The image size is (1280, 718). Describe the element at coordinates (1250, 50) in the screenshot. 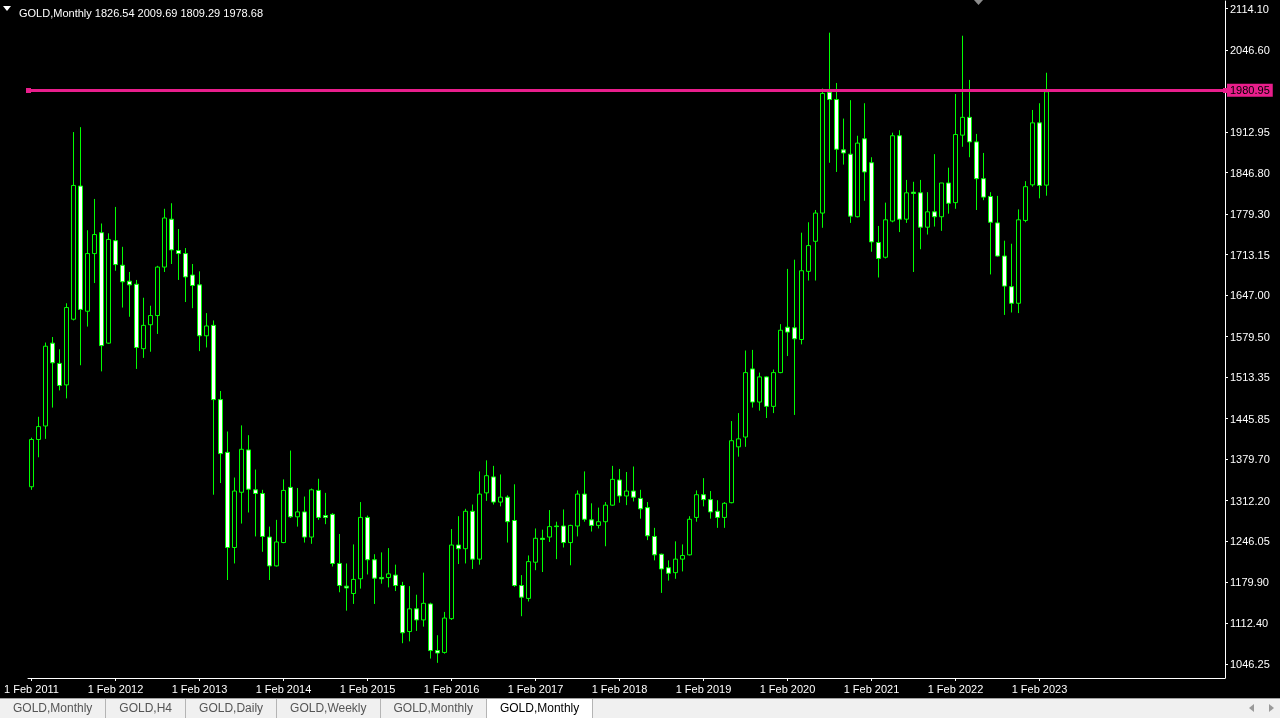

I see `y-tick-label: 2046.60` at that location.